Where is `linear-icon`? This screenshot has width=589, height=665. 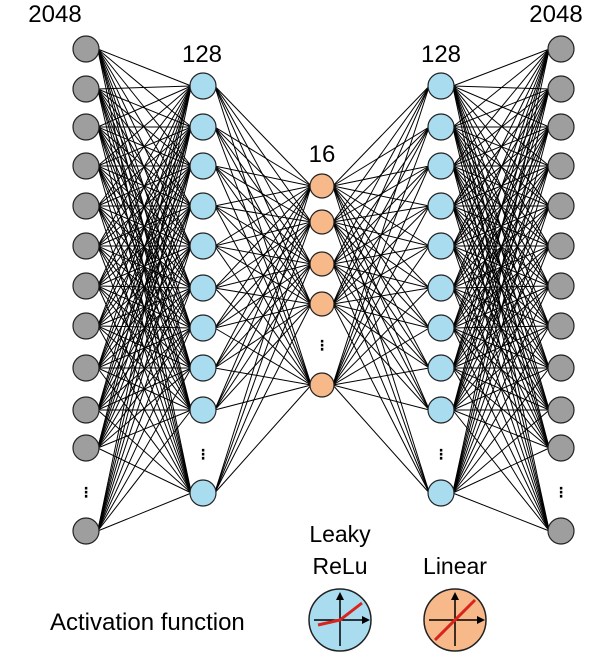 linear-icon is located at coordinates (455, 620).